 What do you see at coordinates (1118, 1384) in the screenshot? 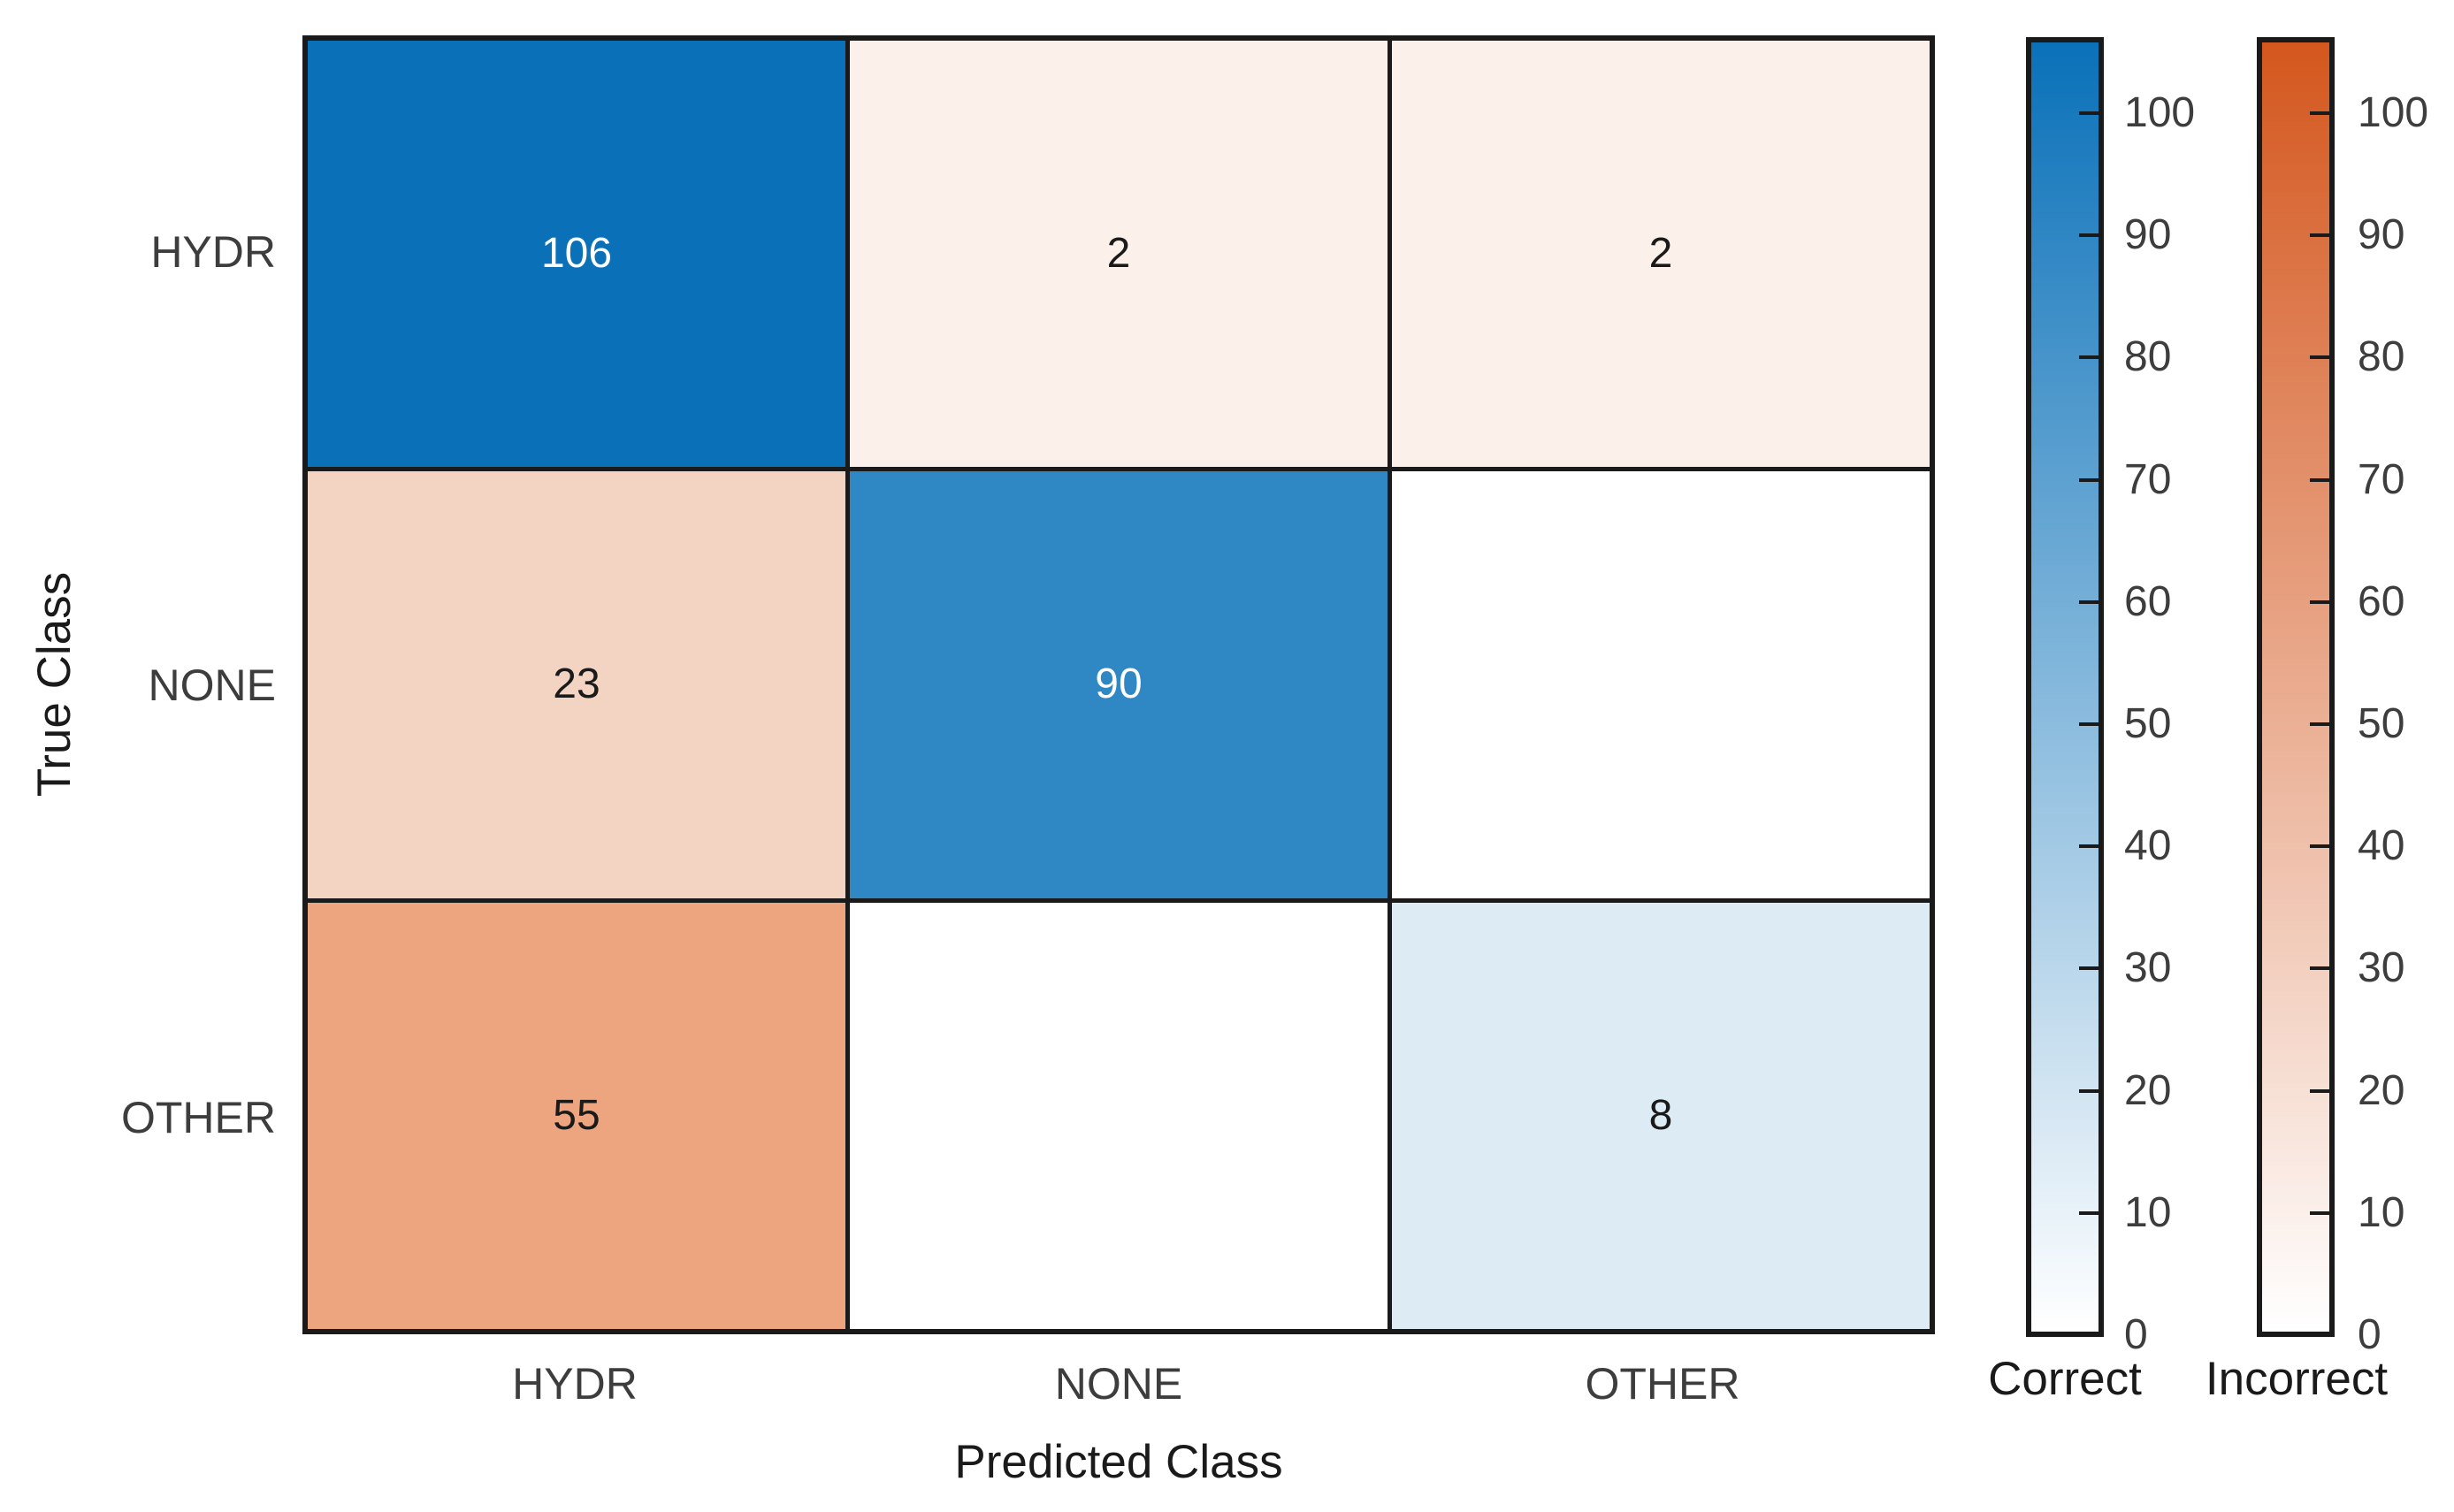
I see `x-tick-label: NONE` at bounding box center [1118, 1384].